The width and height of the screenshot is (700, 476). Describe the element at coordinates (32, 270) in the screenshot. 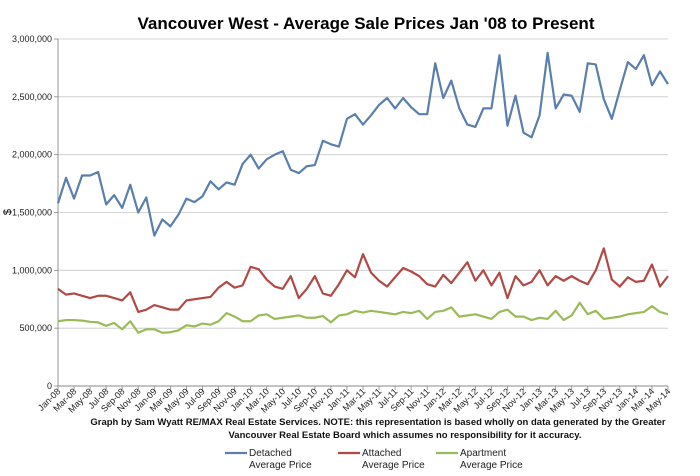

I see `y-tick-label: 1,000,000` at that location.